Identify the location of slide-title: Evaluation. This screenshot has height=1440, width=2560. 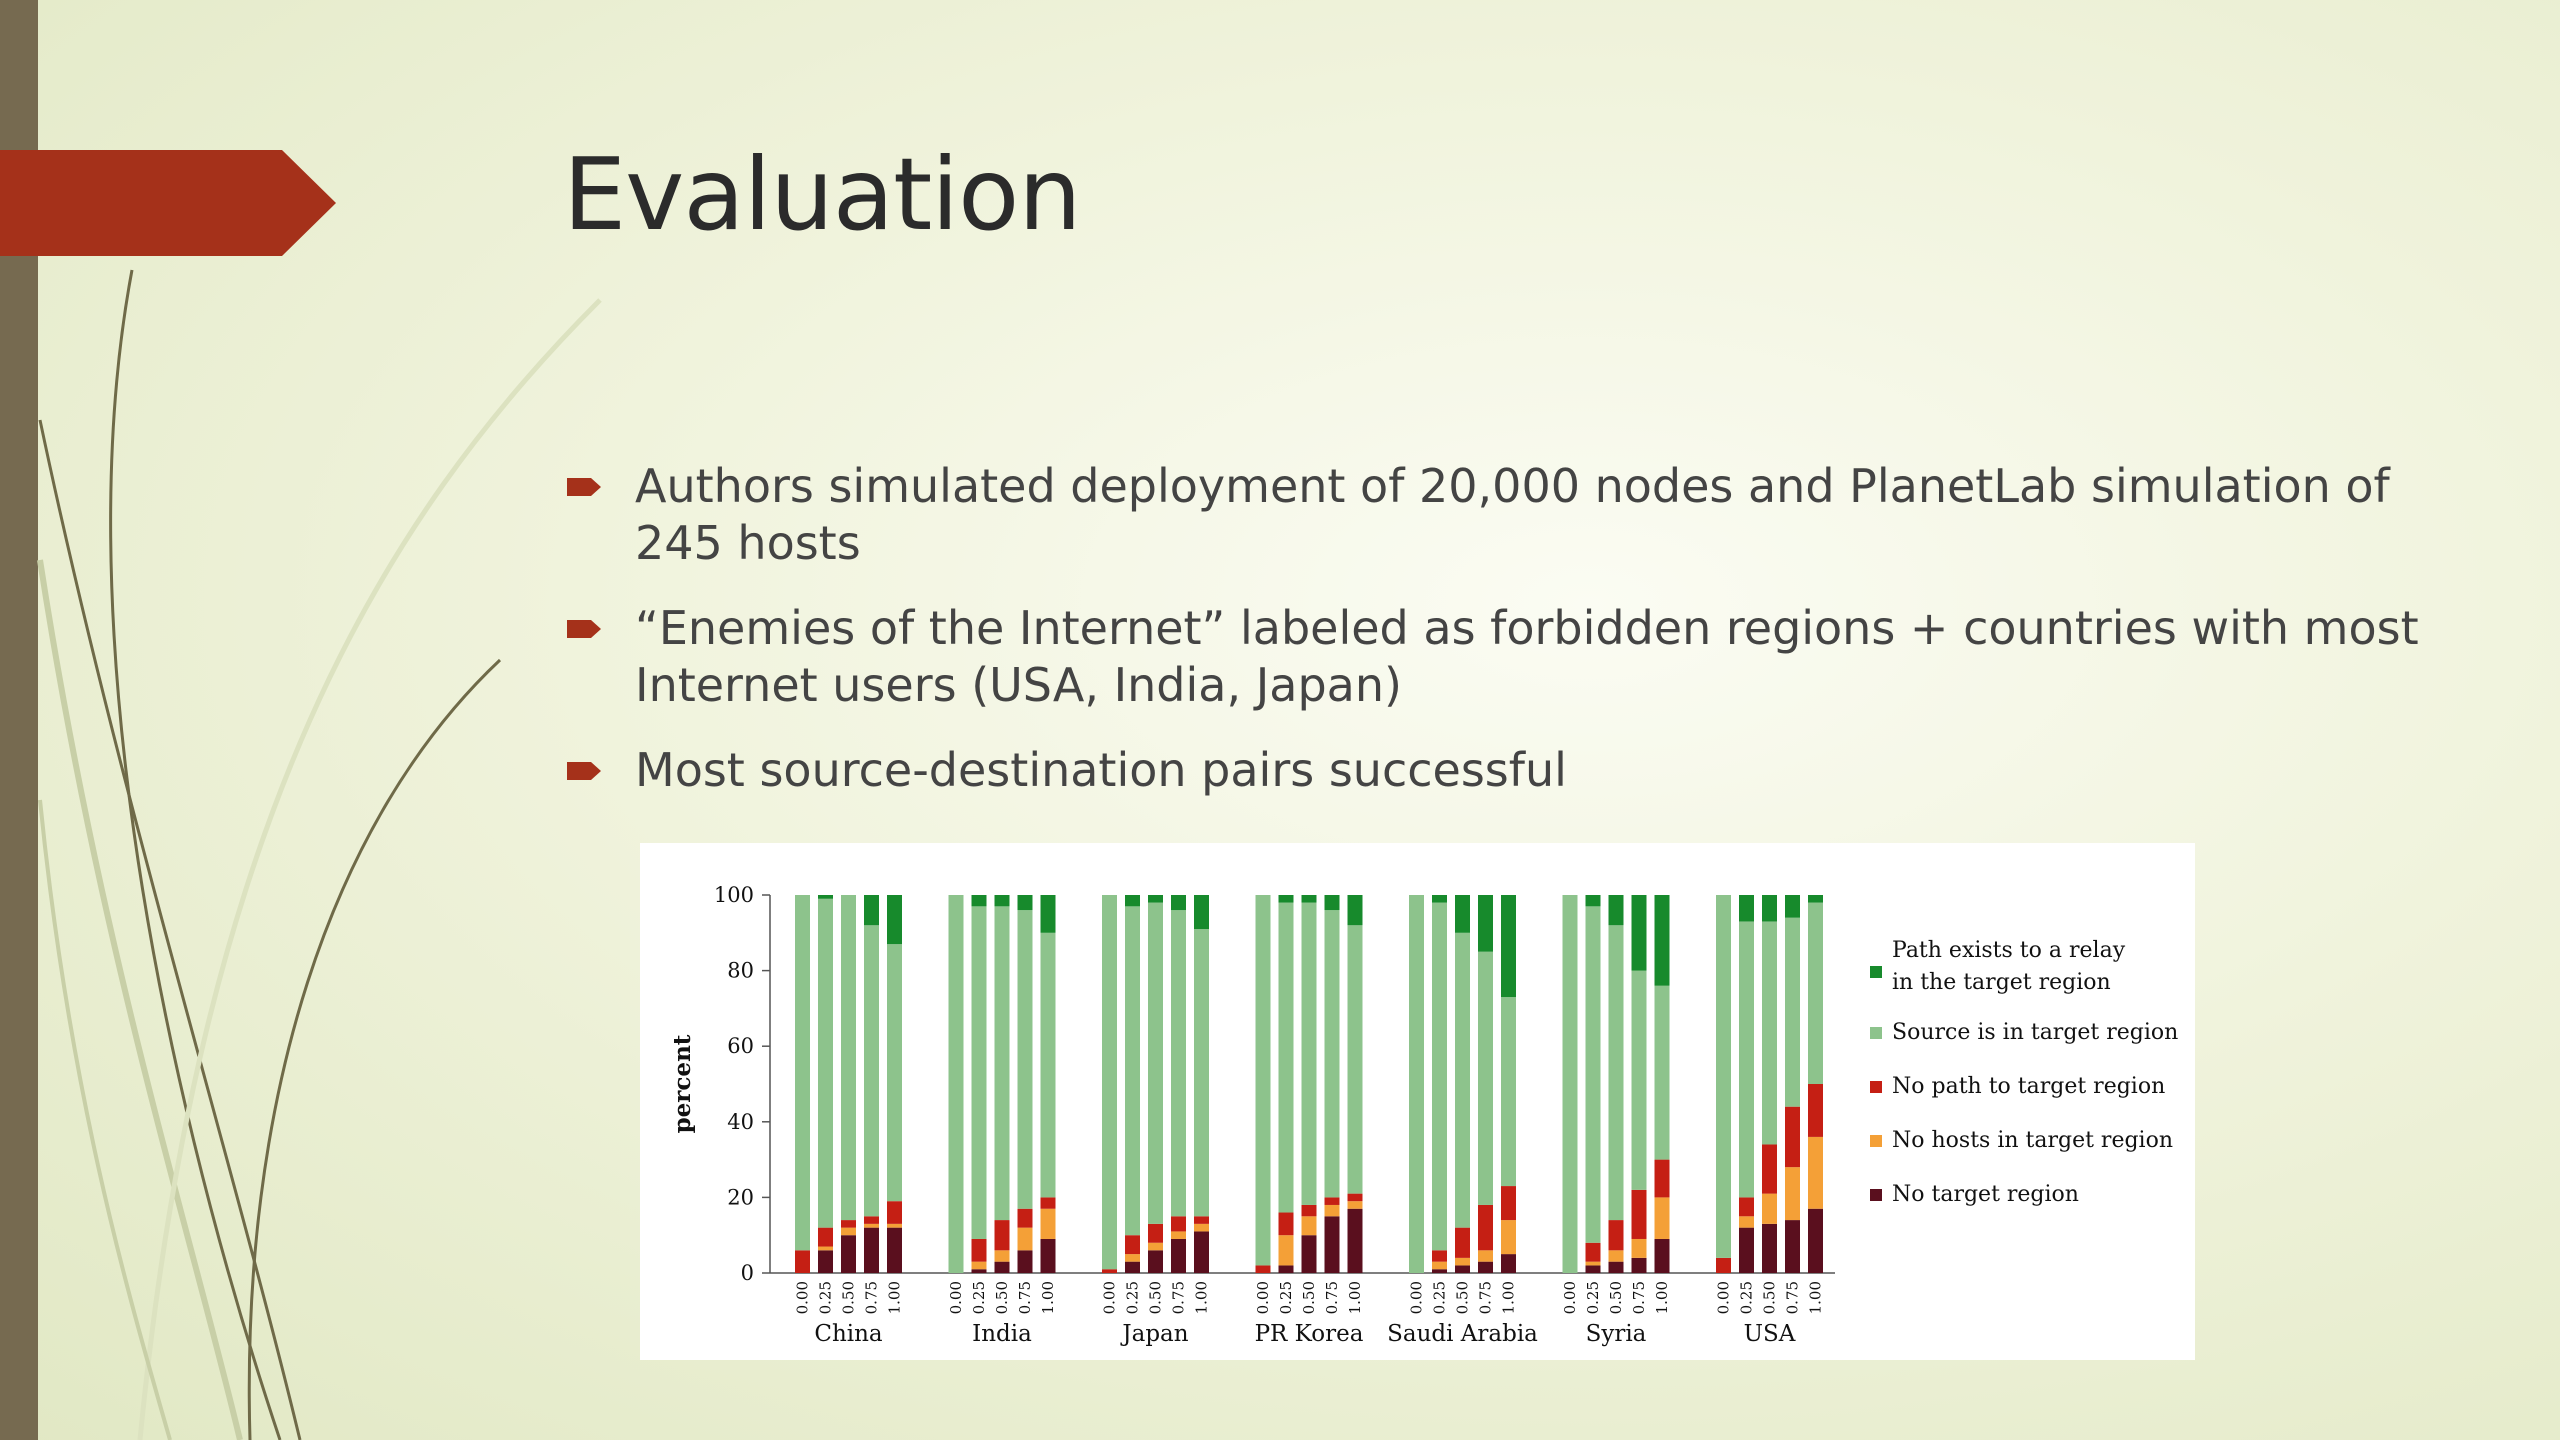
(822, 194).